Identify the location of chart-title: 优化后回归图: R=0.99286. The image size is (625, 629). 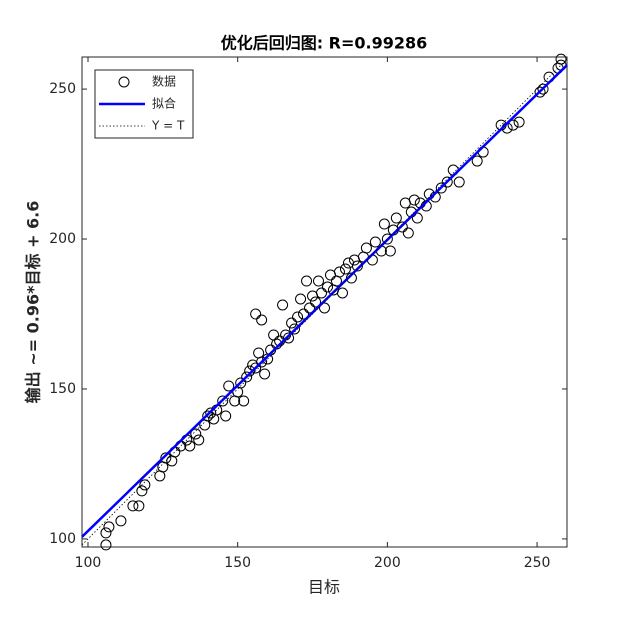
(324, 43).